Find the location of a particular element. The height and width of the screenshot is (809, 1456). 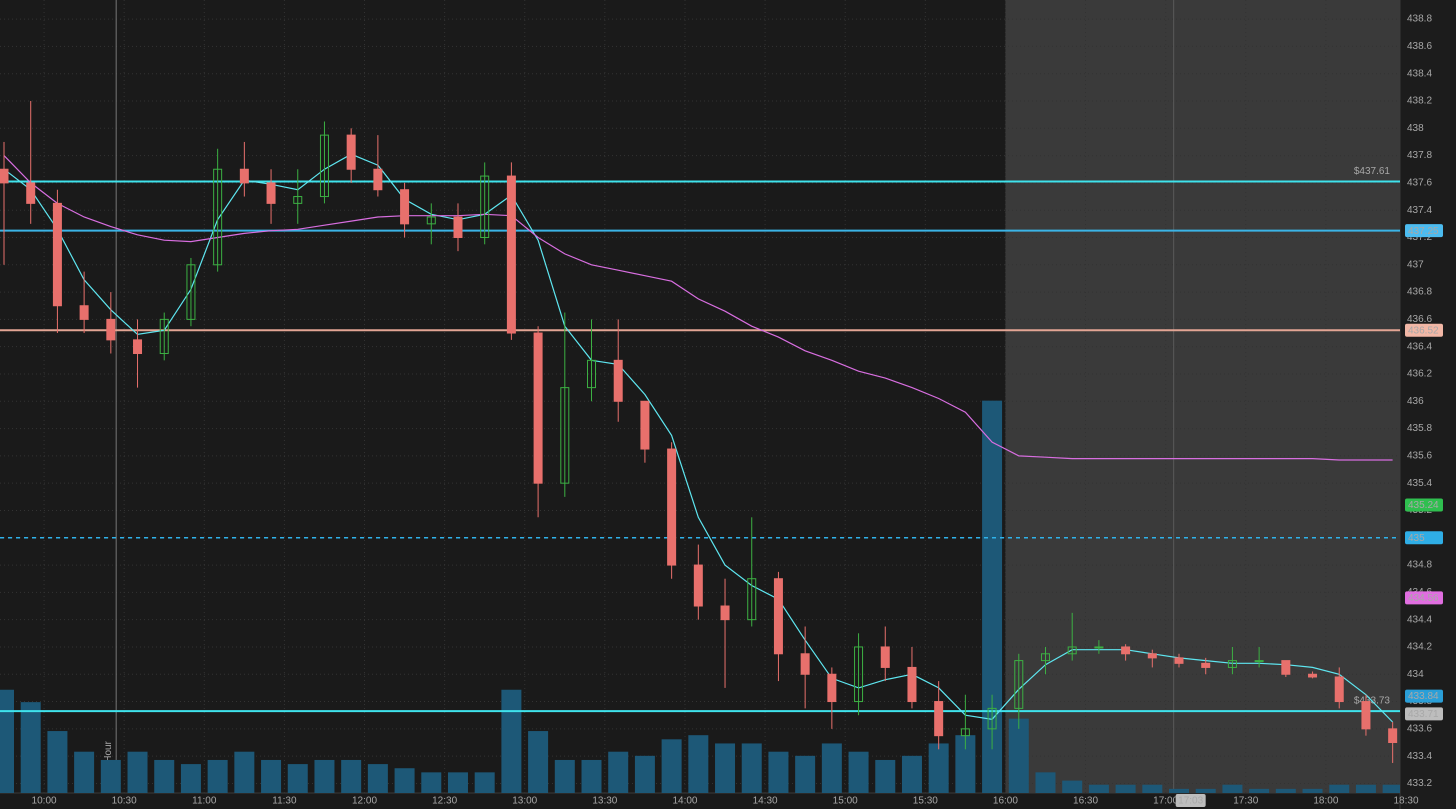

y-tick-label: 436.2 is located at coordinates (1419, 374).